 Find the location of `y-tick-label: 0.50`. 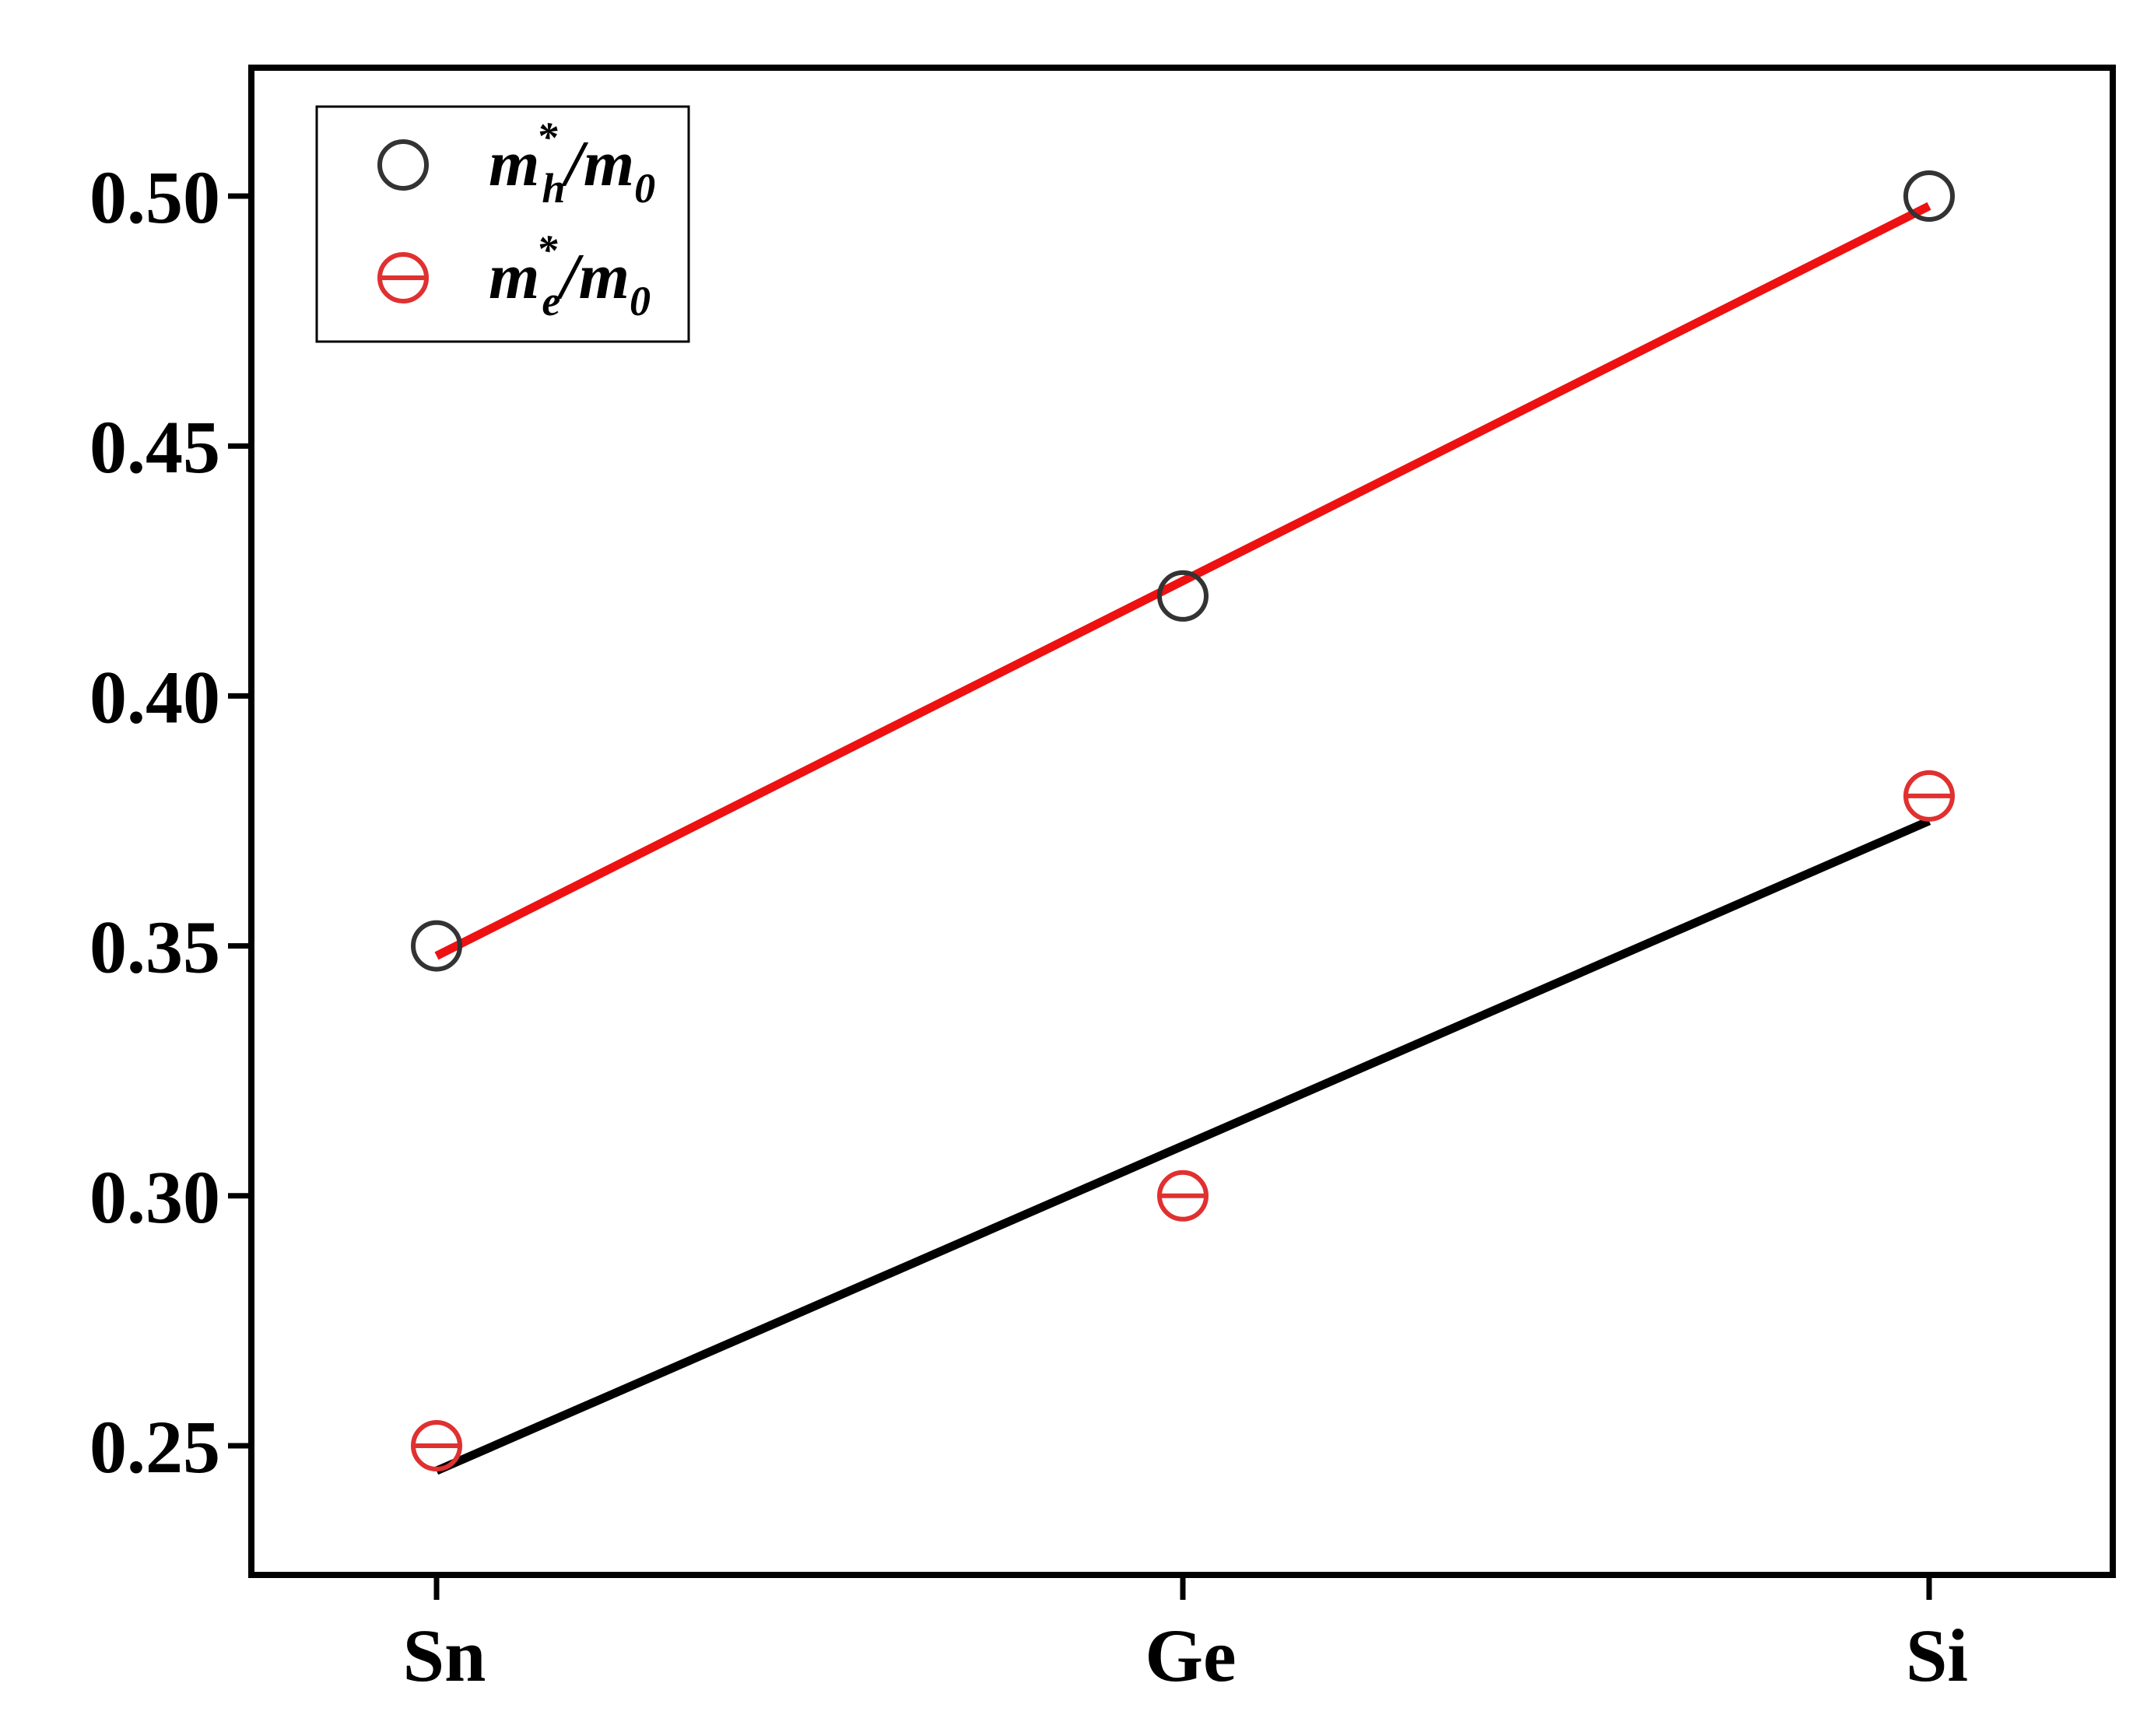

y-tick-label: 0.50 is located at coordinates (155, 197).